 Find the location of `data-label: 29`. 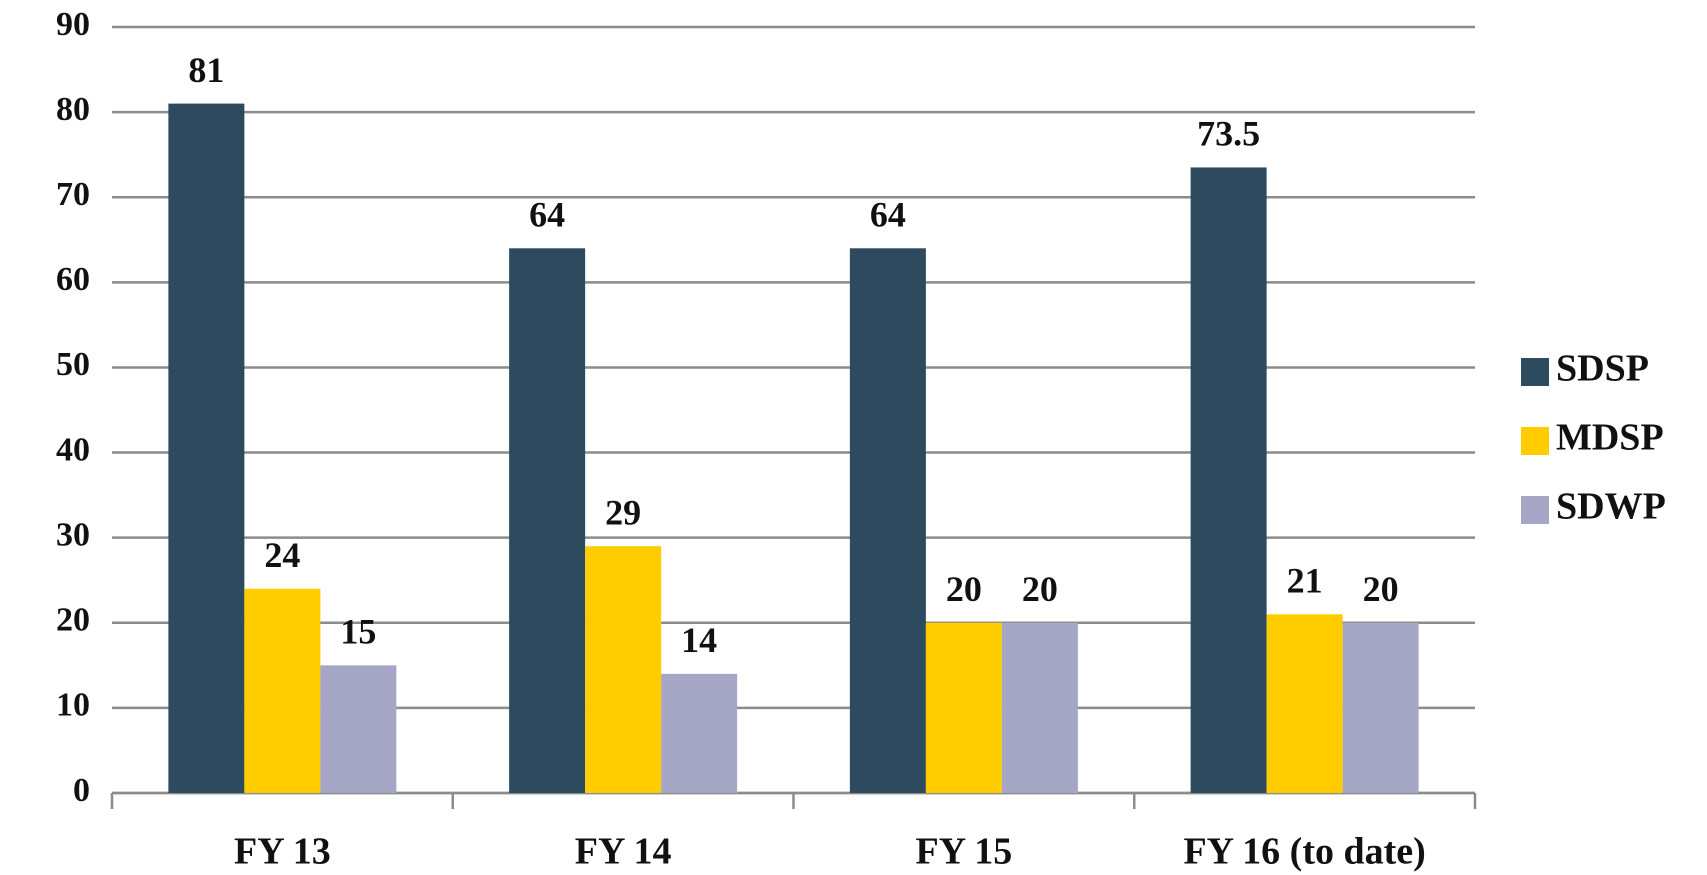

data-label: 29 is located at coordinates (623, 512).